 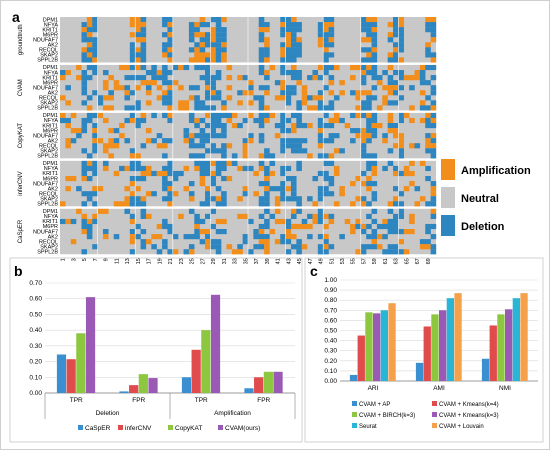 What do you see at coordinates (81, 363) in the screenshot?
I see `bar-copykat` at bounding box center [81, 363].